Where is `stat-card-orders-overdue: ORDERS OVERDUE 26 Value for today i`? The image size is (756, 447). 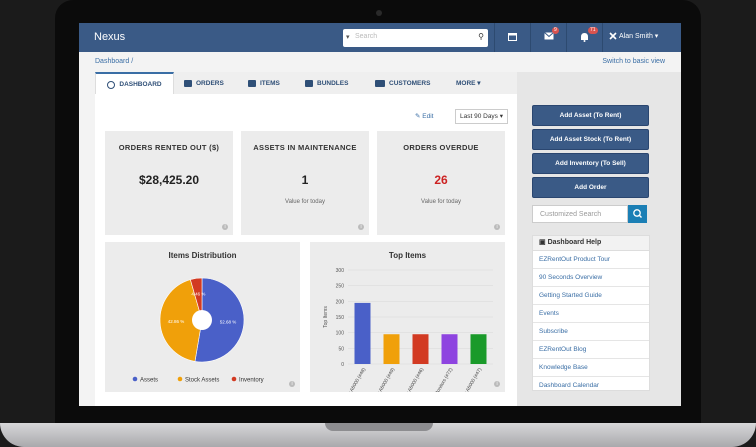
stat-card-orders-overdue: ORDERS OVERDUE 26 Value for today i is located at coordinates (441, 183).